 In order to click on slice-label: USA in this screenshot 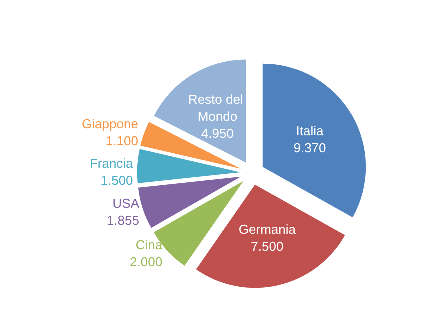, I will do `click(126, 204)`.